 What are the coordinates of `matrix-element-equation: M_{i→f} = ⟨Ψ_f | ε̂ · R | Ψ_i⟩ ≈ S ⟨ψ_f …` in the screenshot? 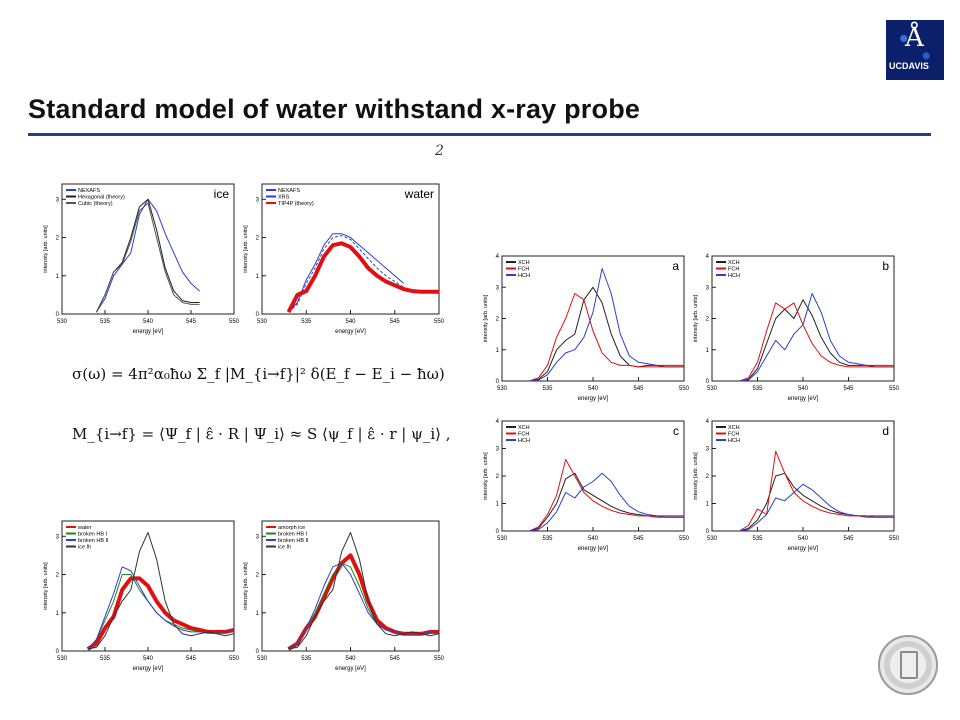 It's located at (261, 434).